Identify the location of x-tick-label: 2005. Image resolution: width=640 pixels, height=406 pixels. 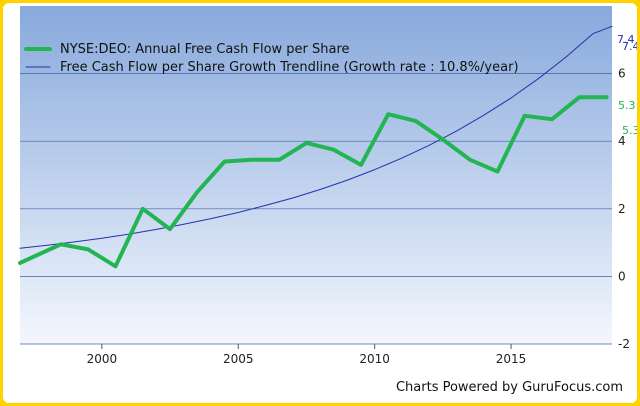
(238, 359).